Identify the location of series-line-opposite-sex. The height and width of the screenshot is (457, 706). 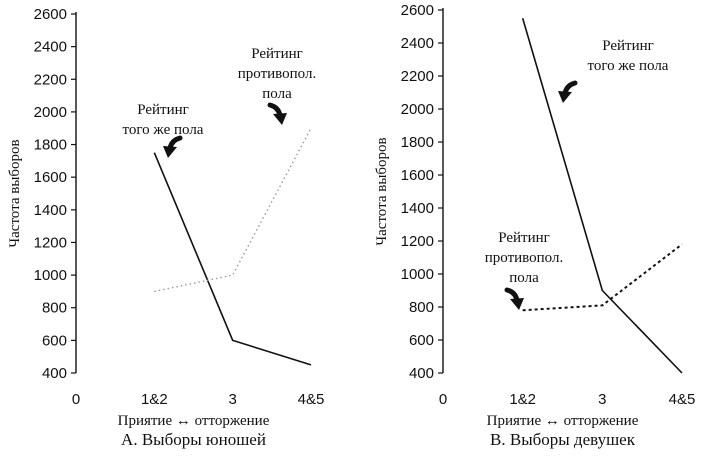
(602, 277).